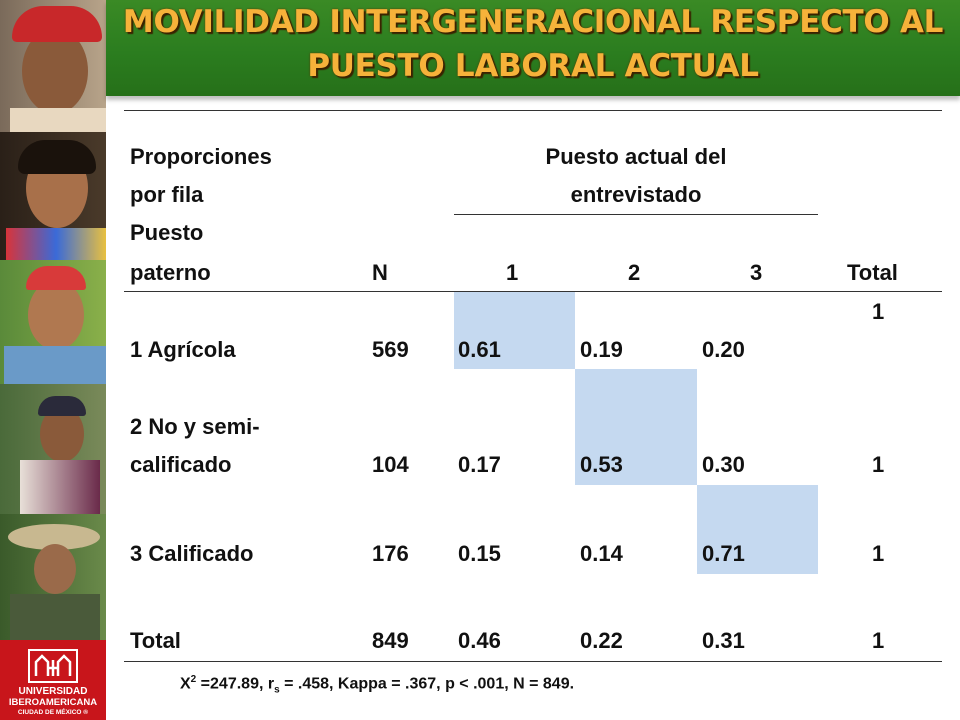 This screenshot has width=960, height=720. I want to click on header-row-label-line2: por fila, so click(167, 194).